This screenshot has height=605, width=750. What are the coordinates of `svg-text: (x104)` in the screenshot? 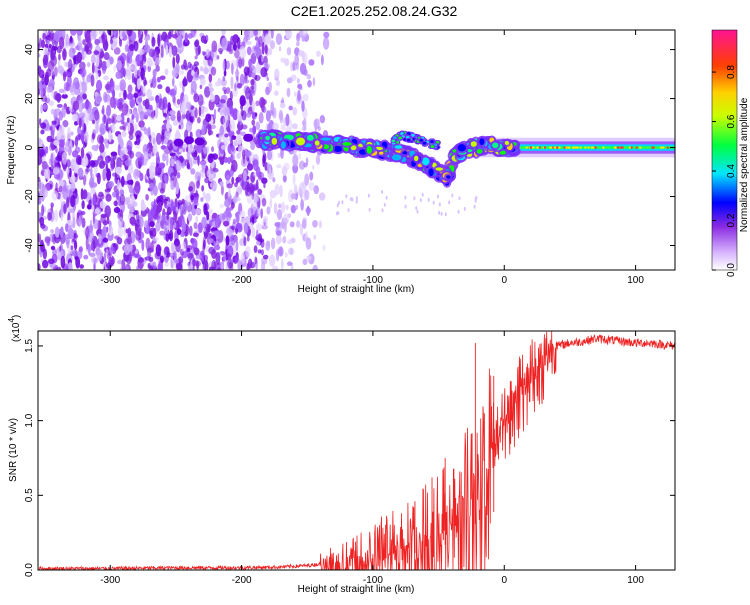 It's located at (14, 328).